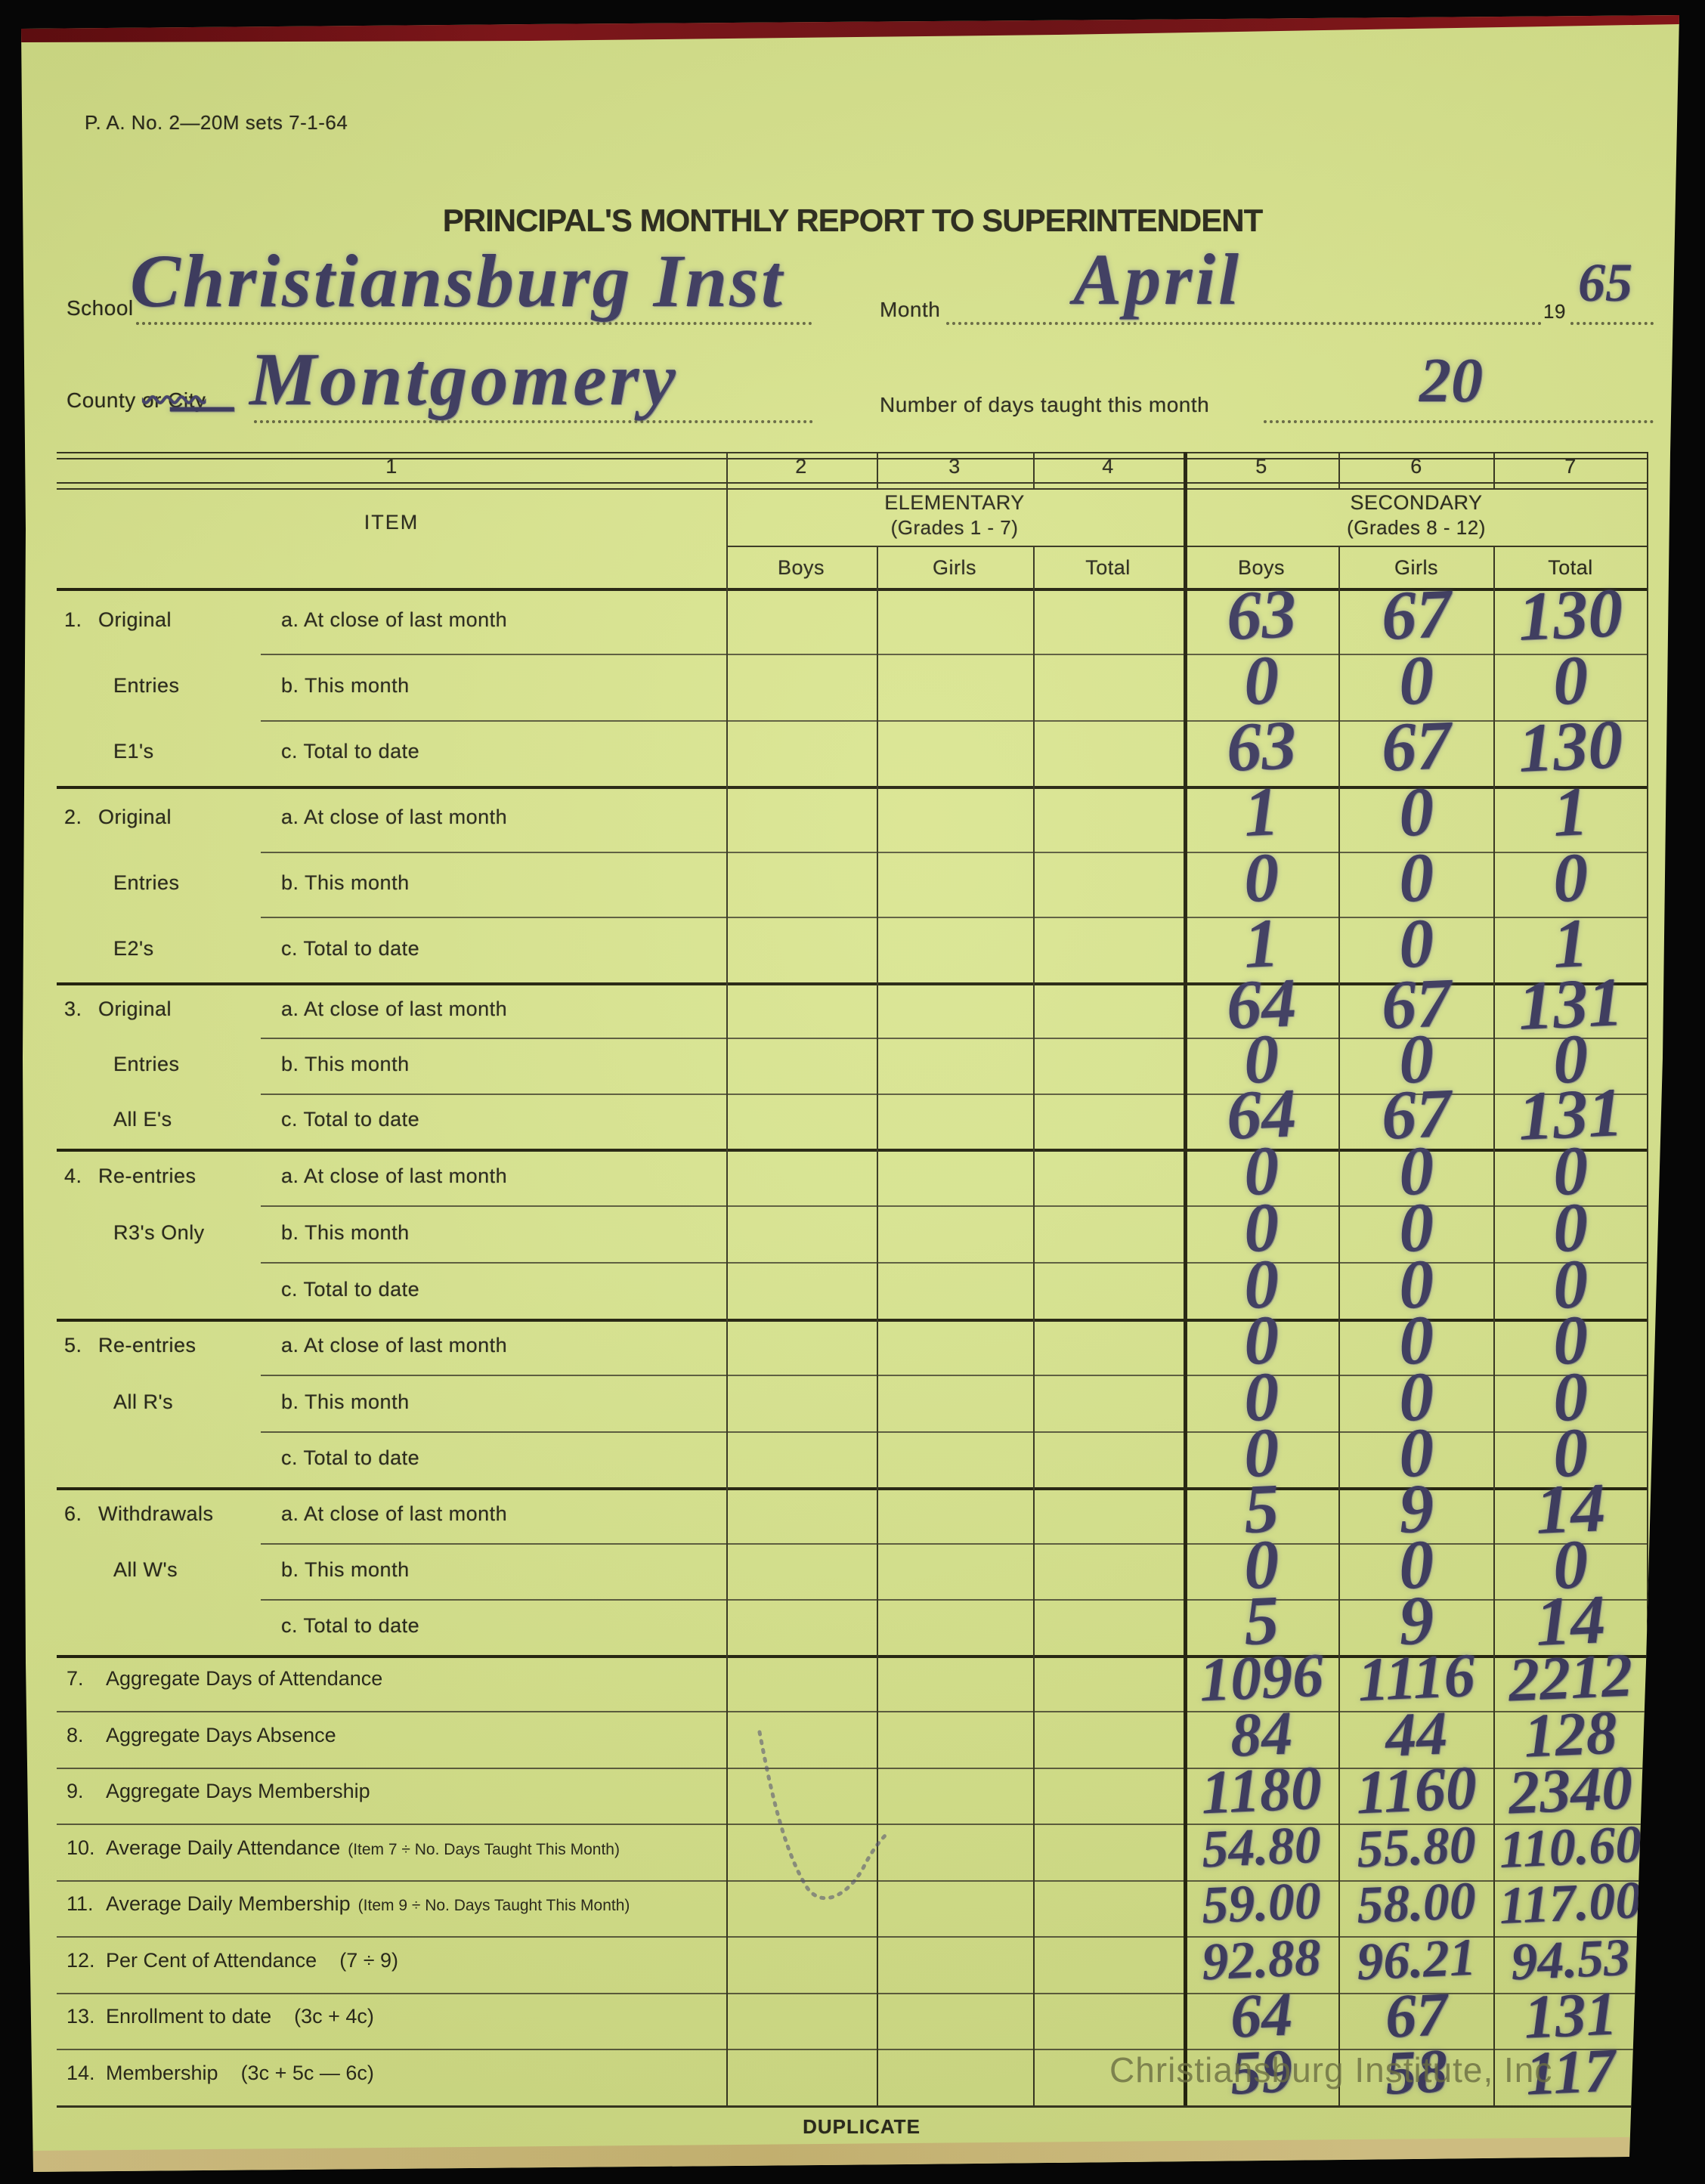 Image resolution: width=1705 pixels, height=2184 pixels. I want to click on group5-line-a, so click(954, 1375).